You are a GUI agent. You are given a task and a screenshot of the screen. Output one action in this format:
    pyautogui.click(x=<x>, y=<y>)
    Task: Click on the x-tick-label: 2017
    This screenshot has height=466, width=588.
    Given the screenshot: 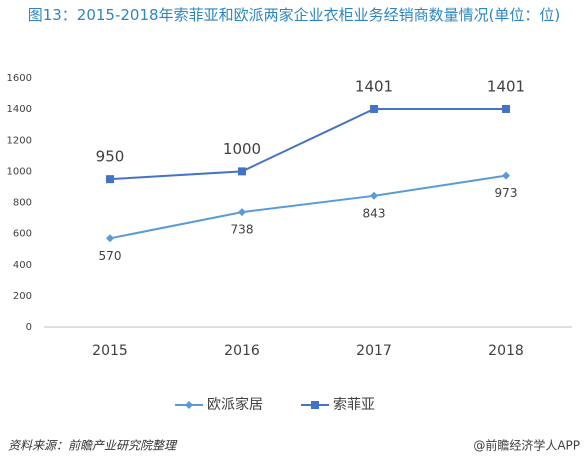 What is the action you would take?
    pyautogui.click(x=374, y=351)
    